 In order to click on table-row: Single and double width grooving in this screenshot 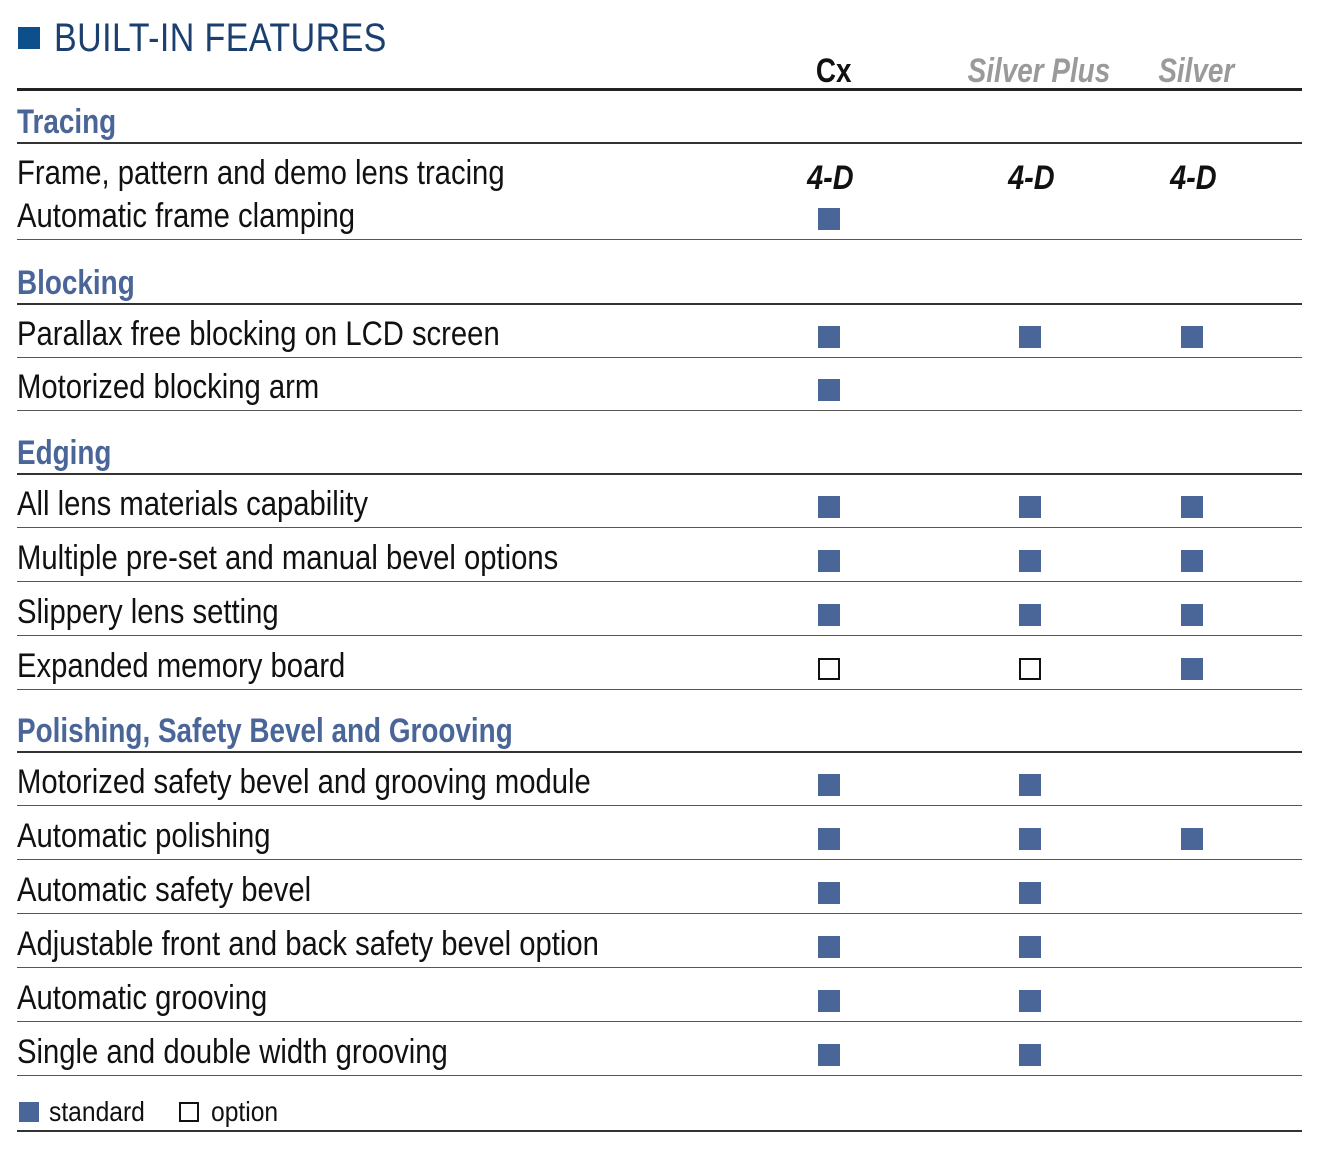, I will do `click(659, 1049)`.